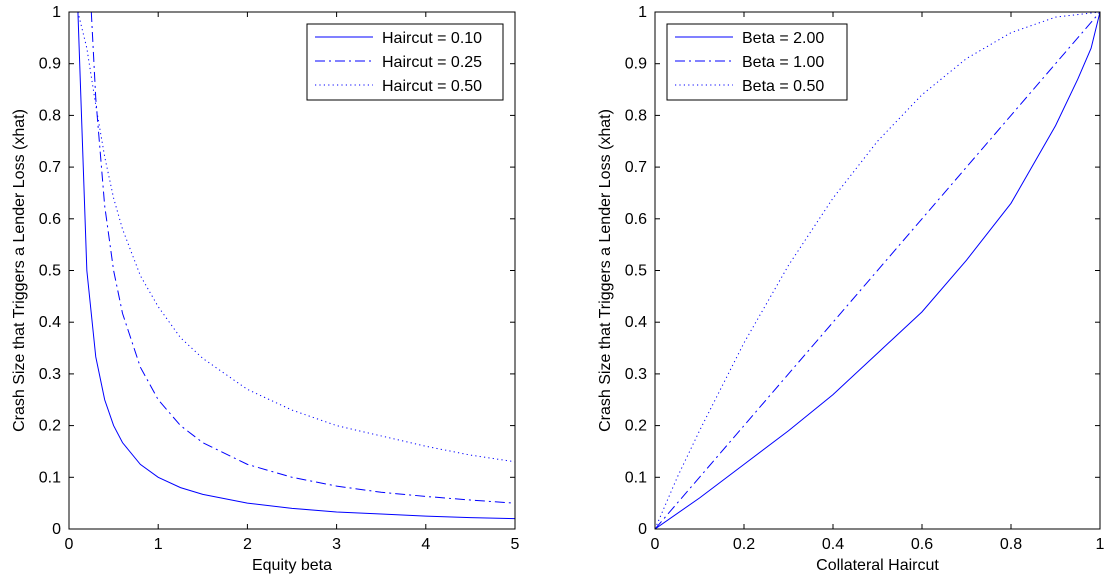 This screenshot has width=1107, height=583. I want to click on x-tick-label: 0.4, so click(833, 544).